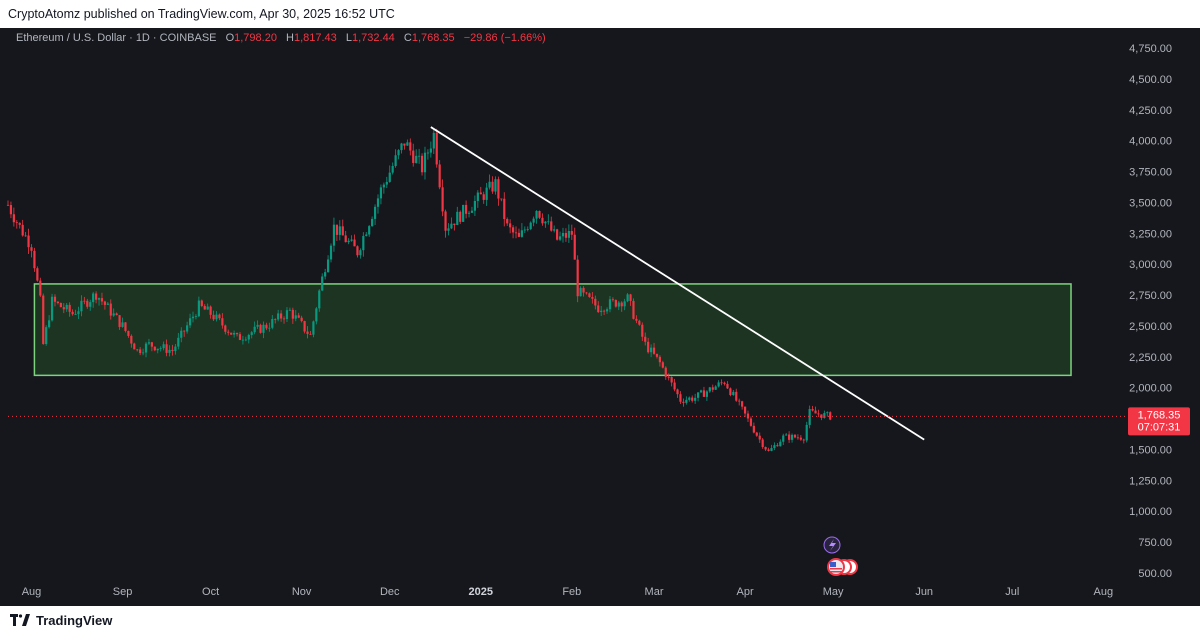  What do you see at coordinates (552, 330) in the screenshot?
I see `support-zone` at bounding box center [552, 330].